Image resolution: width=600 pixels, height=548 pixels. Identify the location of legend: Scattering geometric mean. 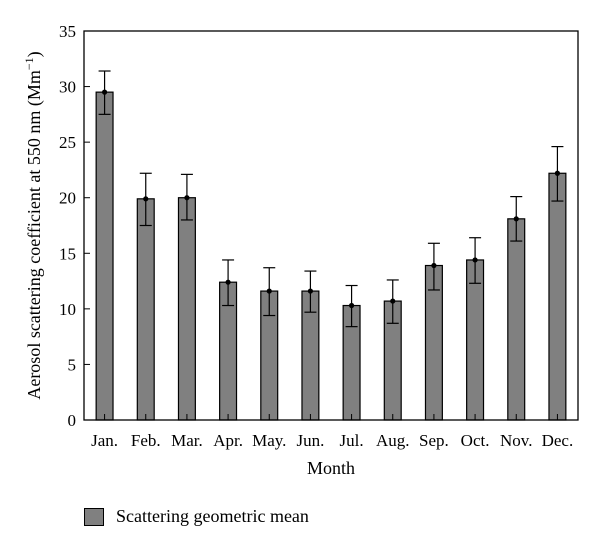
(196, 516).